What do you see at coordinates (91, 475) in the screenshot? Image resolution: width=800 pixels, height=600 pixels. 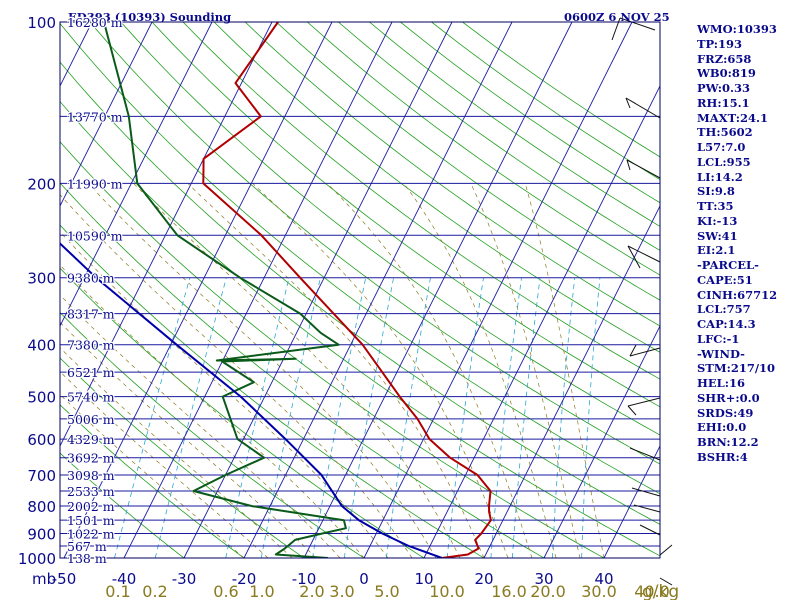 I see `height-level-label: 3098 m` at bounding box center [91, 475].